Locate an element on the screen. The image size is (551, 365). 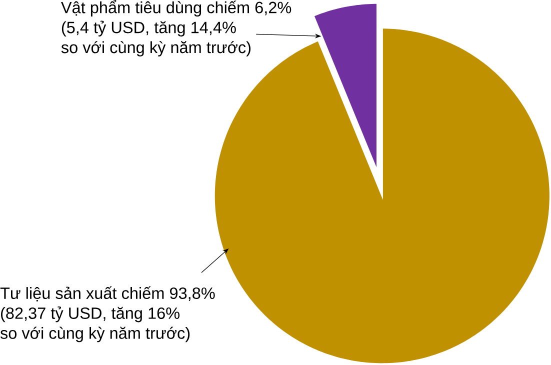
slice-label: Tư liệu sản xuất chiếm 93,8% is located at coordinates (107, 294).